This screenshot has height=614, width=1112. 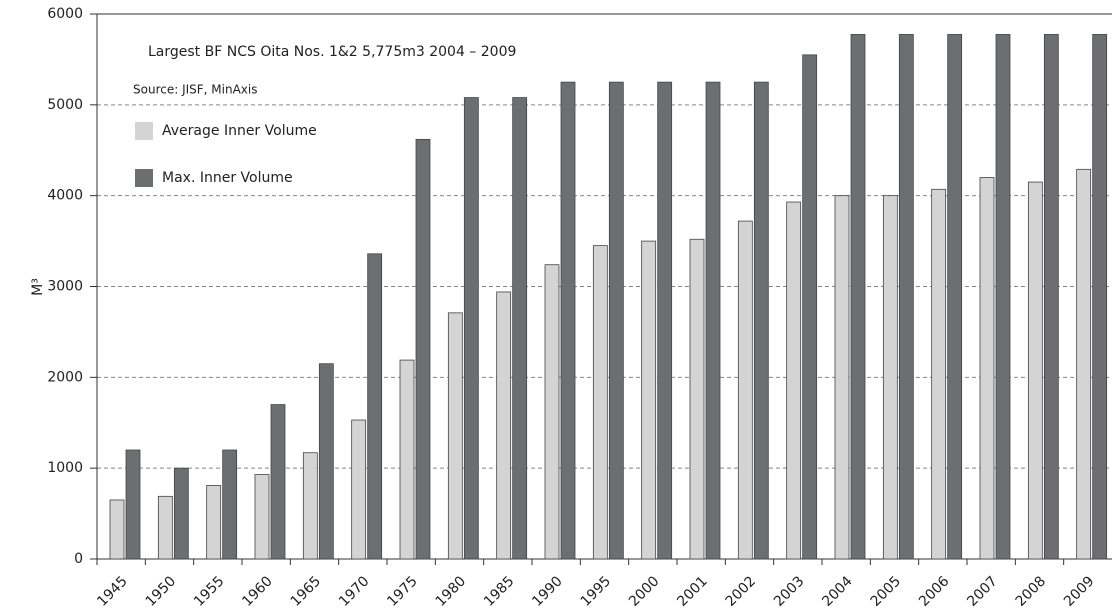 What do you see at coordinates (257, 591) in the screenshot?
I see `x-tick-label: 1960` at bounding box center [257, 591].